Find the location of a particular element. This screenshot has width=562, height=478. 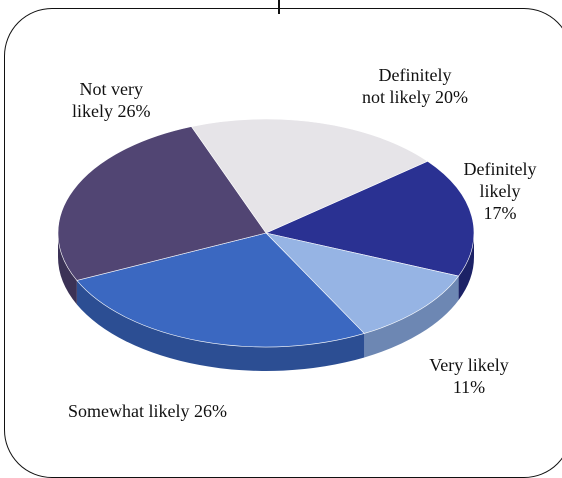

slice-definitely-not-likely is located at coordinates (309, 176).